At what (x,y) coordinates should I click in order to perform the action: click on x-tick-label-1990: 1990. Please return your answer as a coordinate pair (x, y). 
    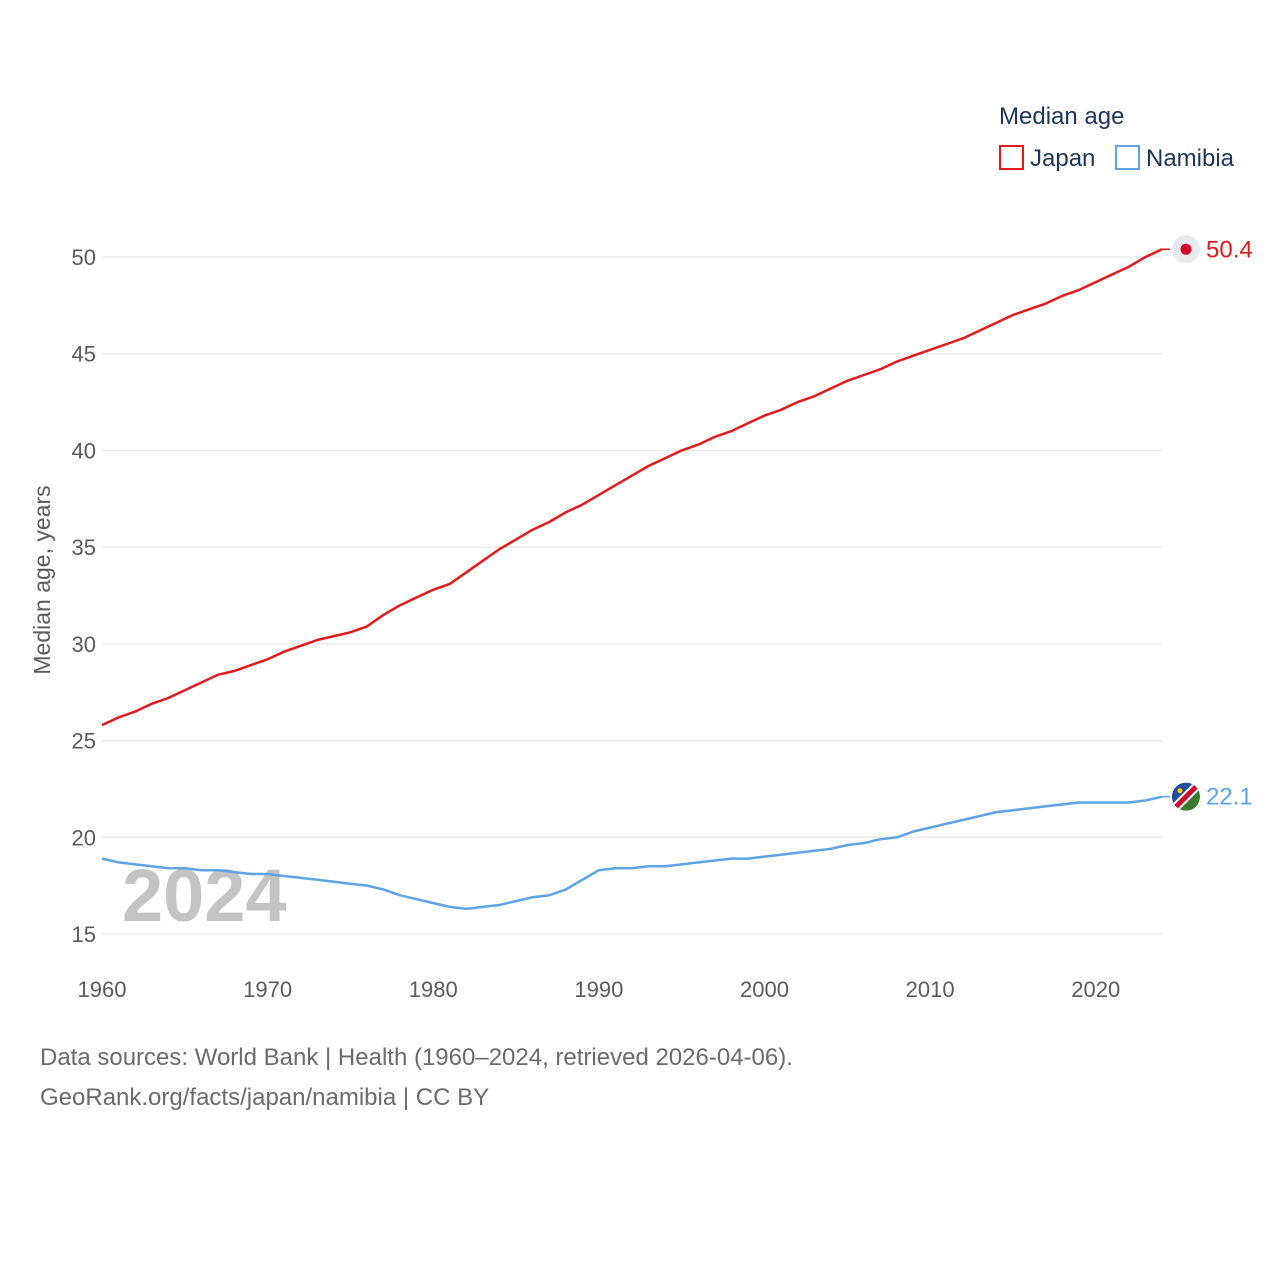
    Looking at the image, I should click on (598, 989).